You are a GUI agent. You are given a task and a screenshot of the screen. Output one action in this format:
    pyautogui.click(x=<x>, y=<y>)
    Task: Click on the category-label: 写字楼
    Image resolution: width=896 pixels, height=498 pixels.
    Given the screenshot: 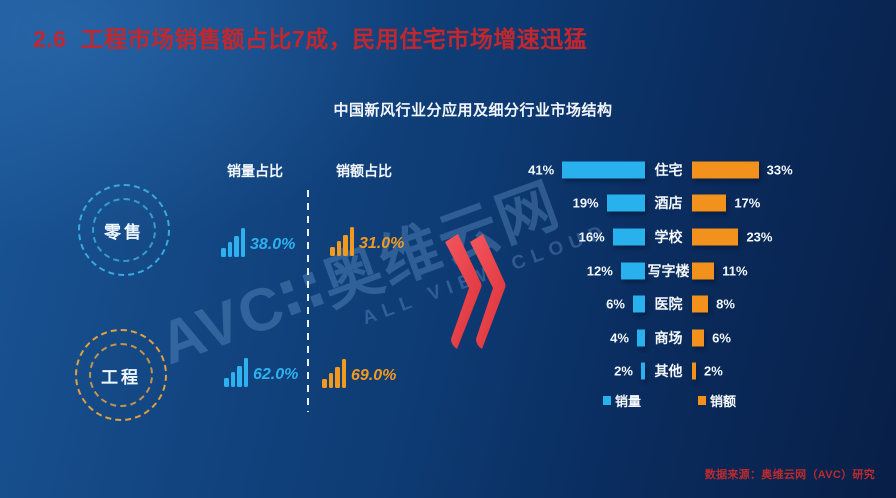 What is the action you would take?
    pyautogui.click(x=668, y=270)
    